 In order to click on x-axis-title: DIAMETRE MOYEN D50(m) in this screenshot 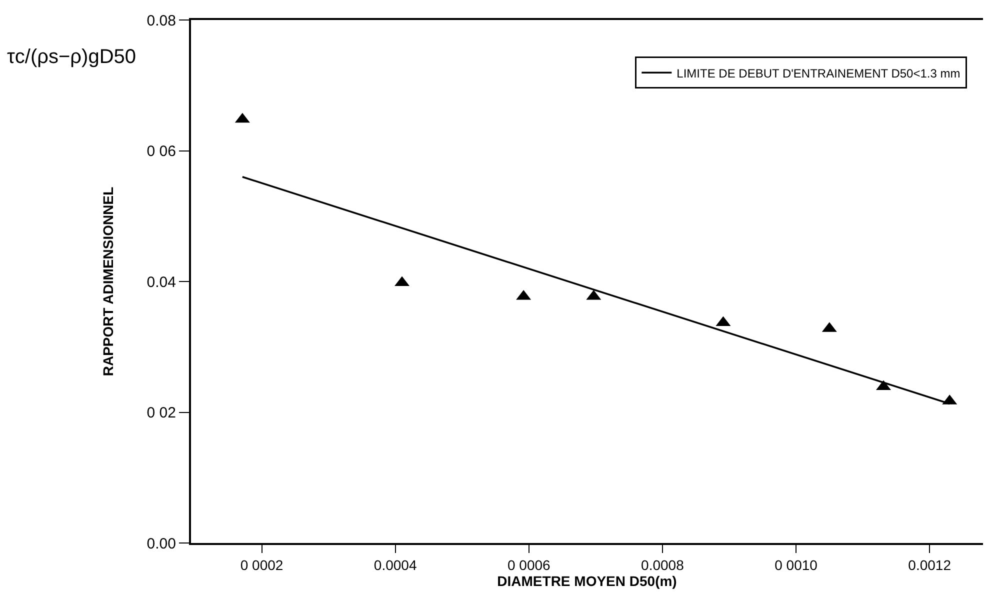, I will do `click(587, 580)`.